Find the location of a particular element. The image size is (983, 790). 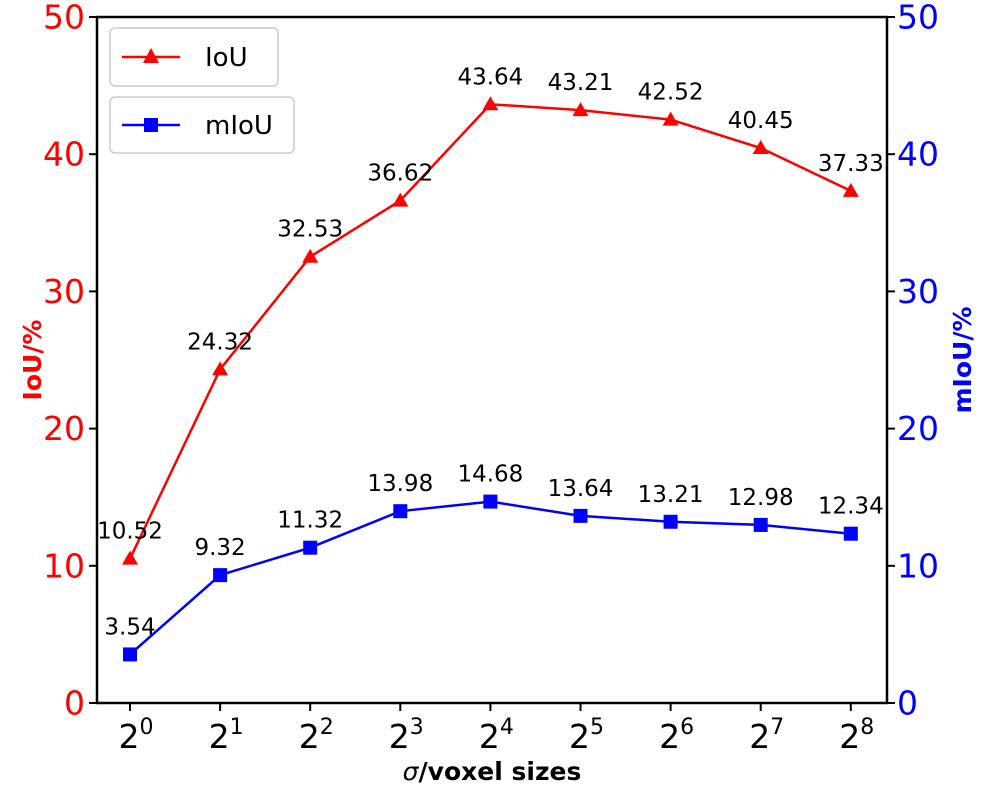

data-label-iou: 43.64 is located at coordinates (490, 77).